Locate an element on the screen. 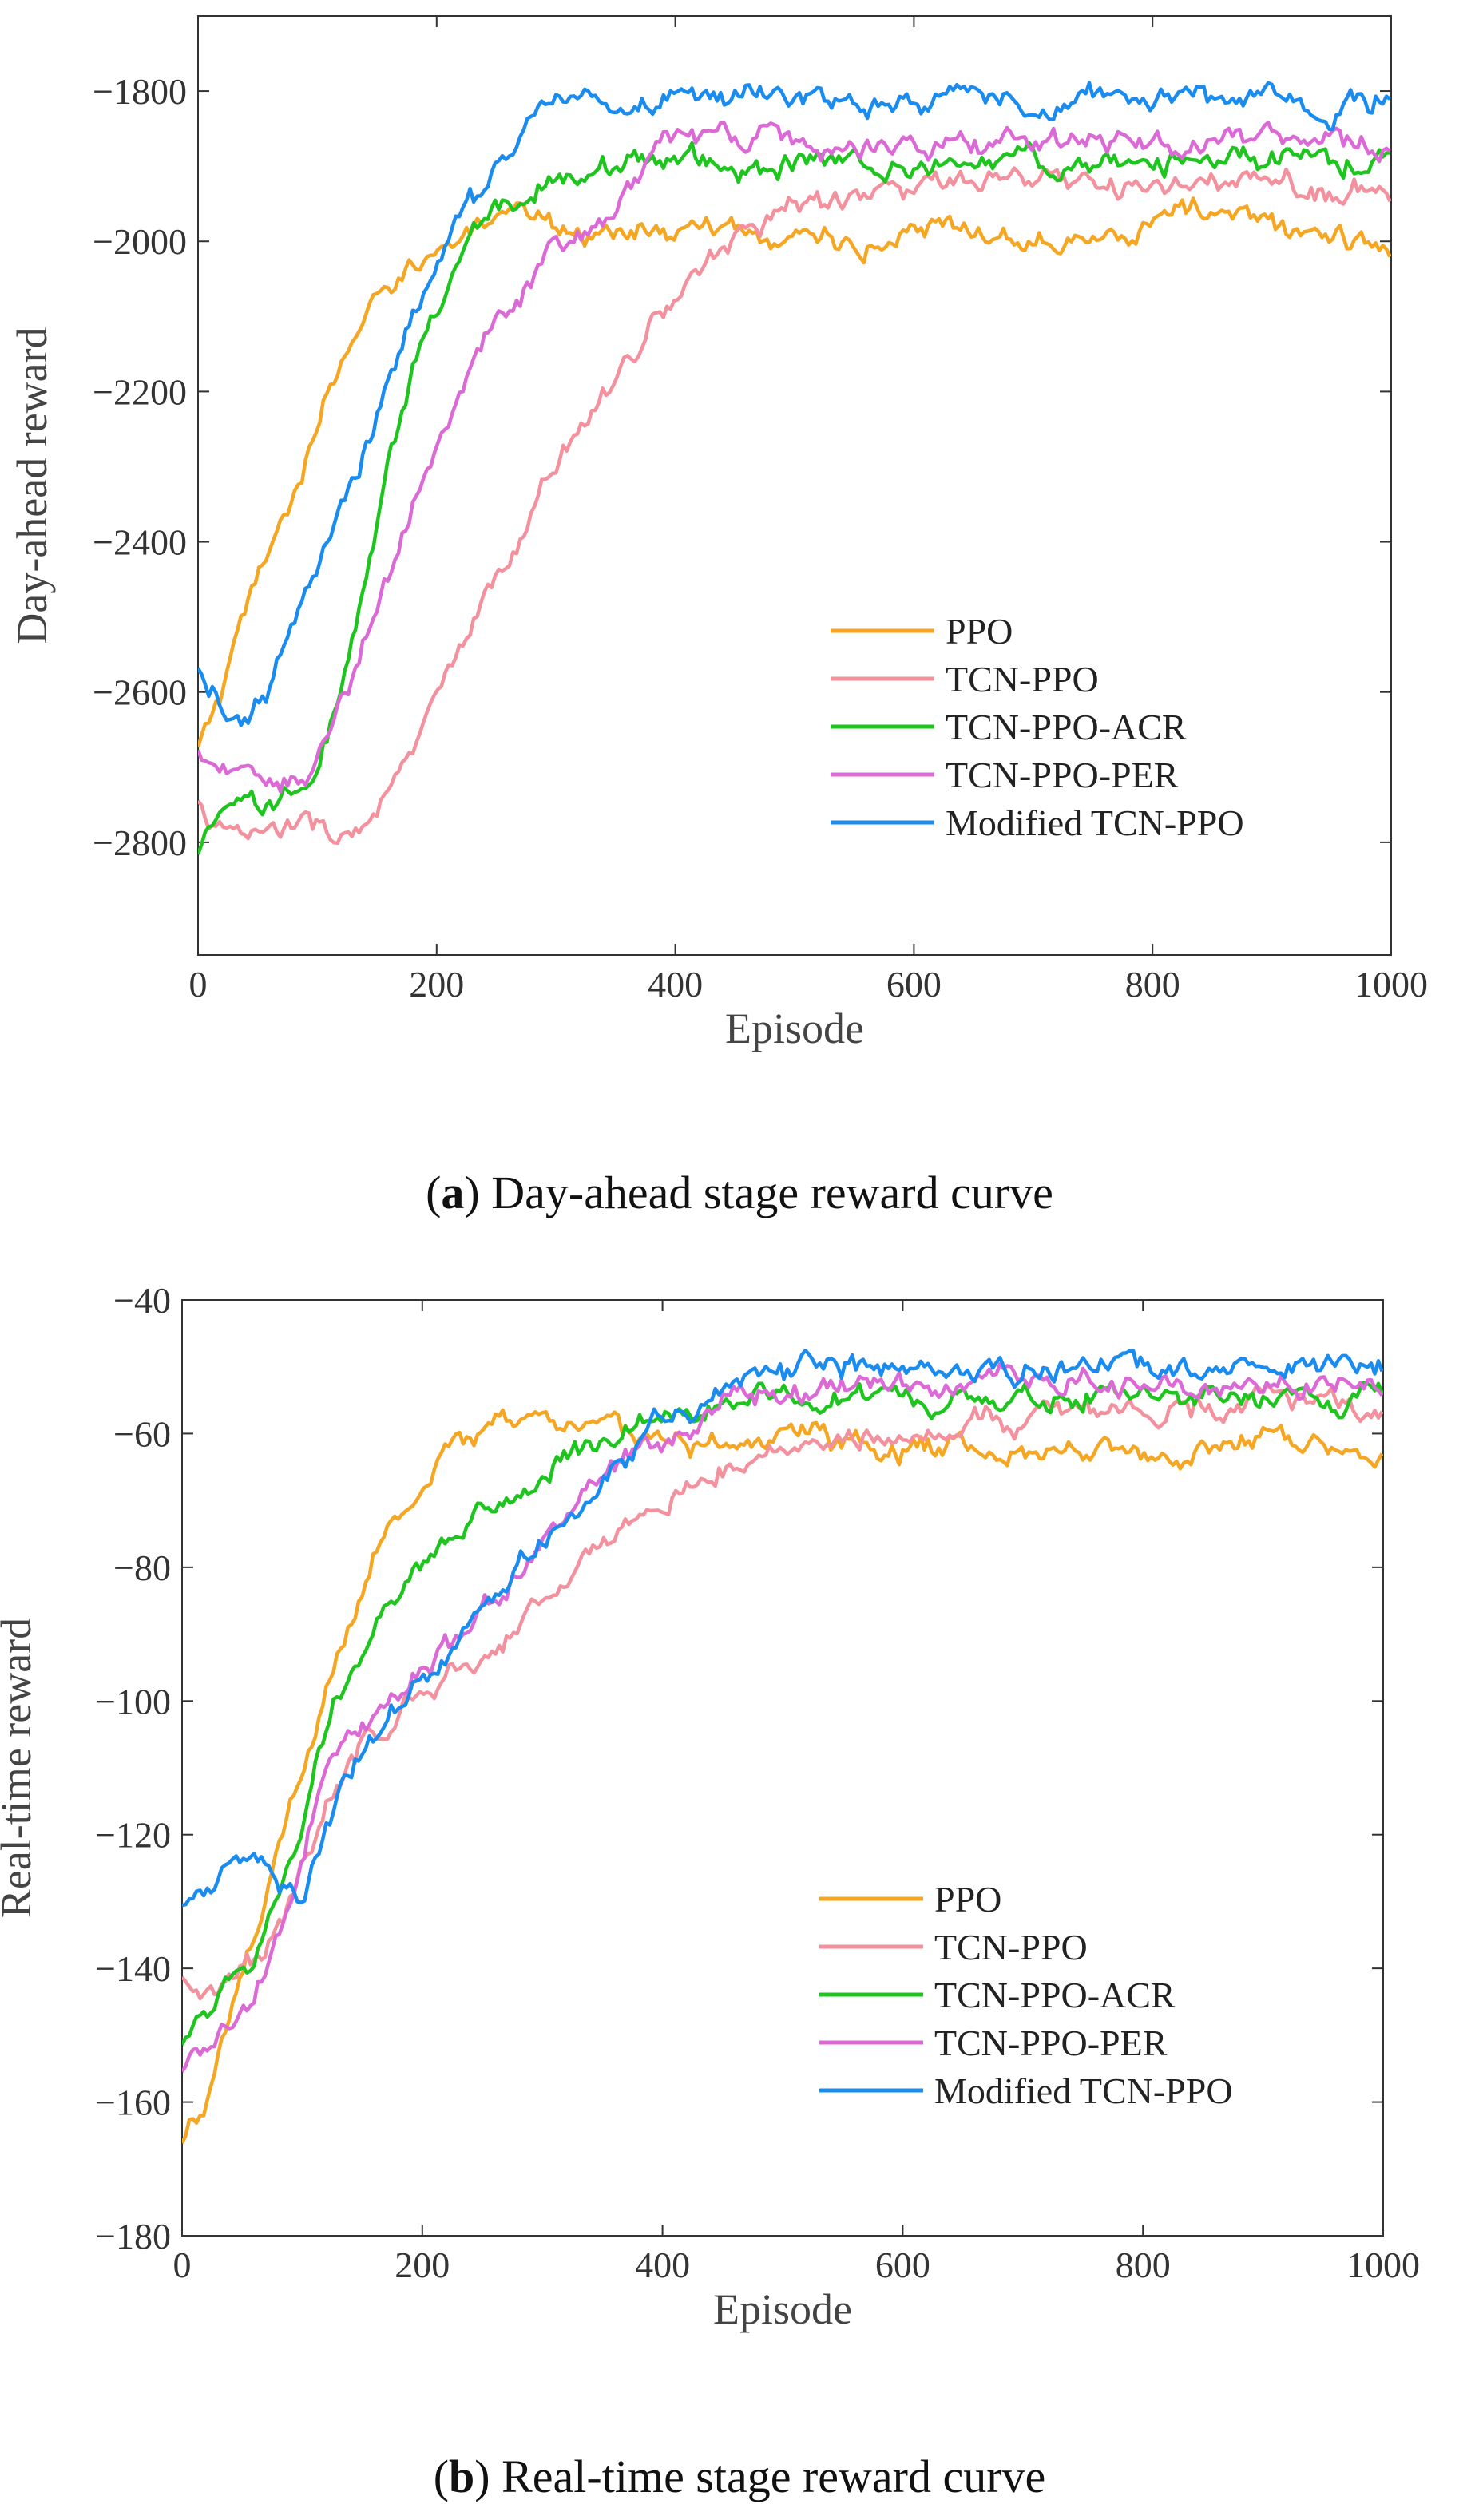  y-tick-label: −2400 is located at coordinates (140, 542).